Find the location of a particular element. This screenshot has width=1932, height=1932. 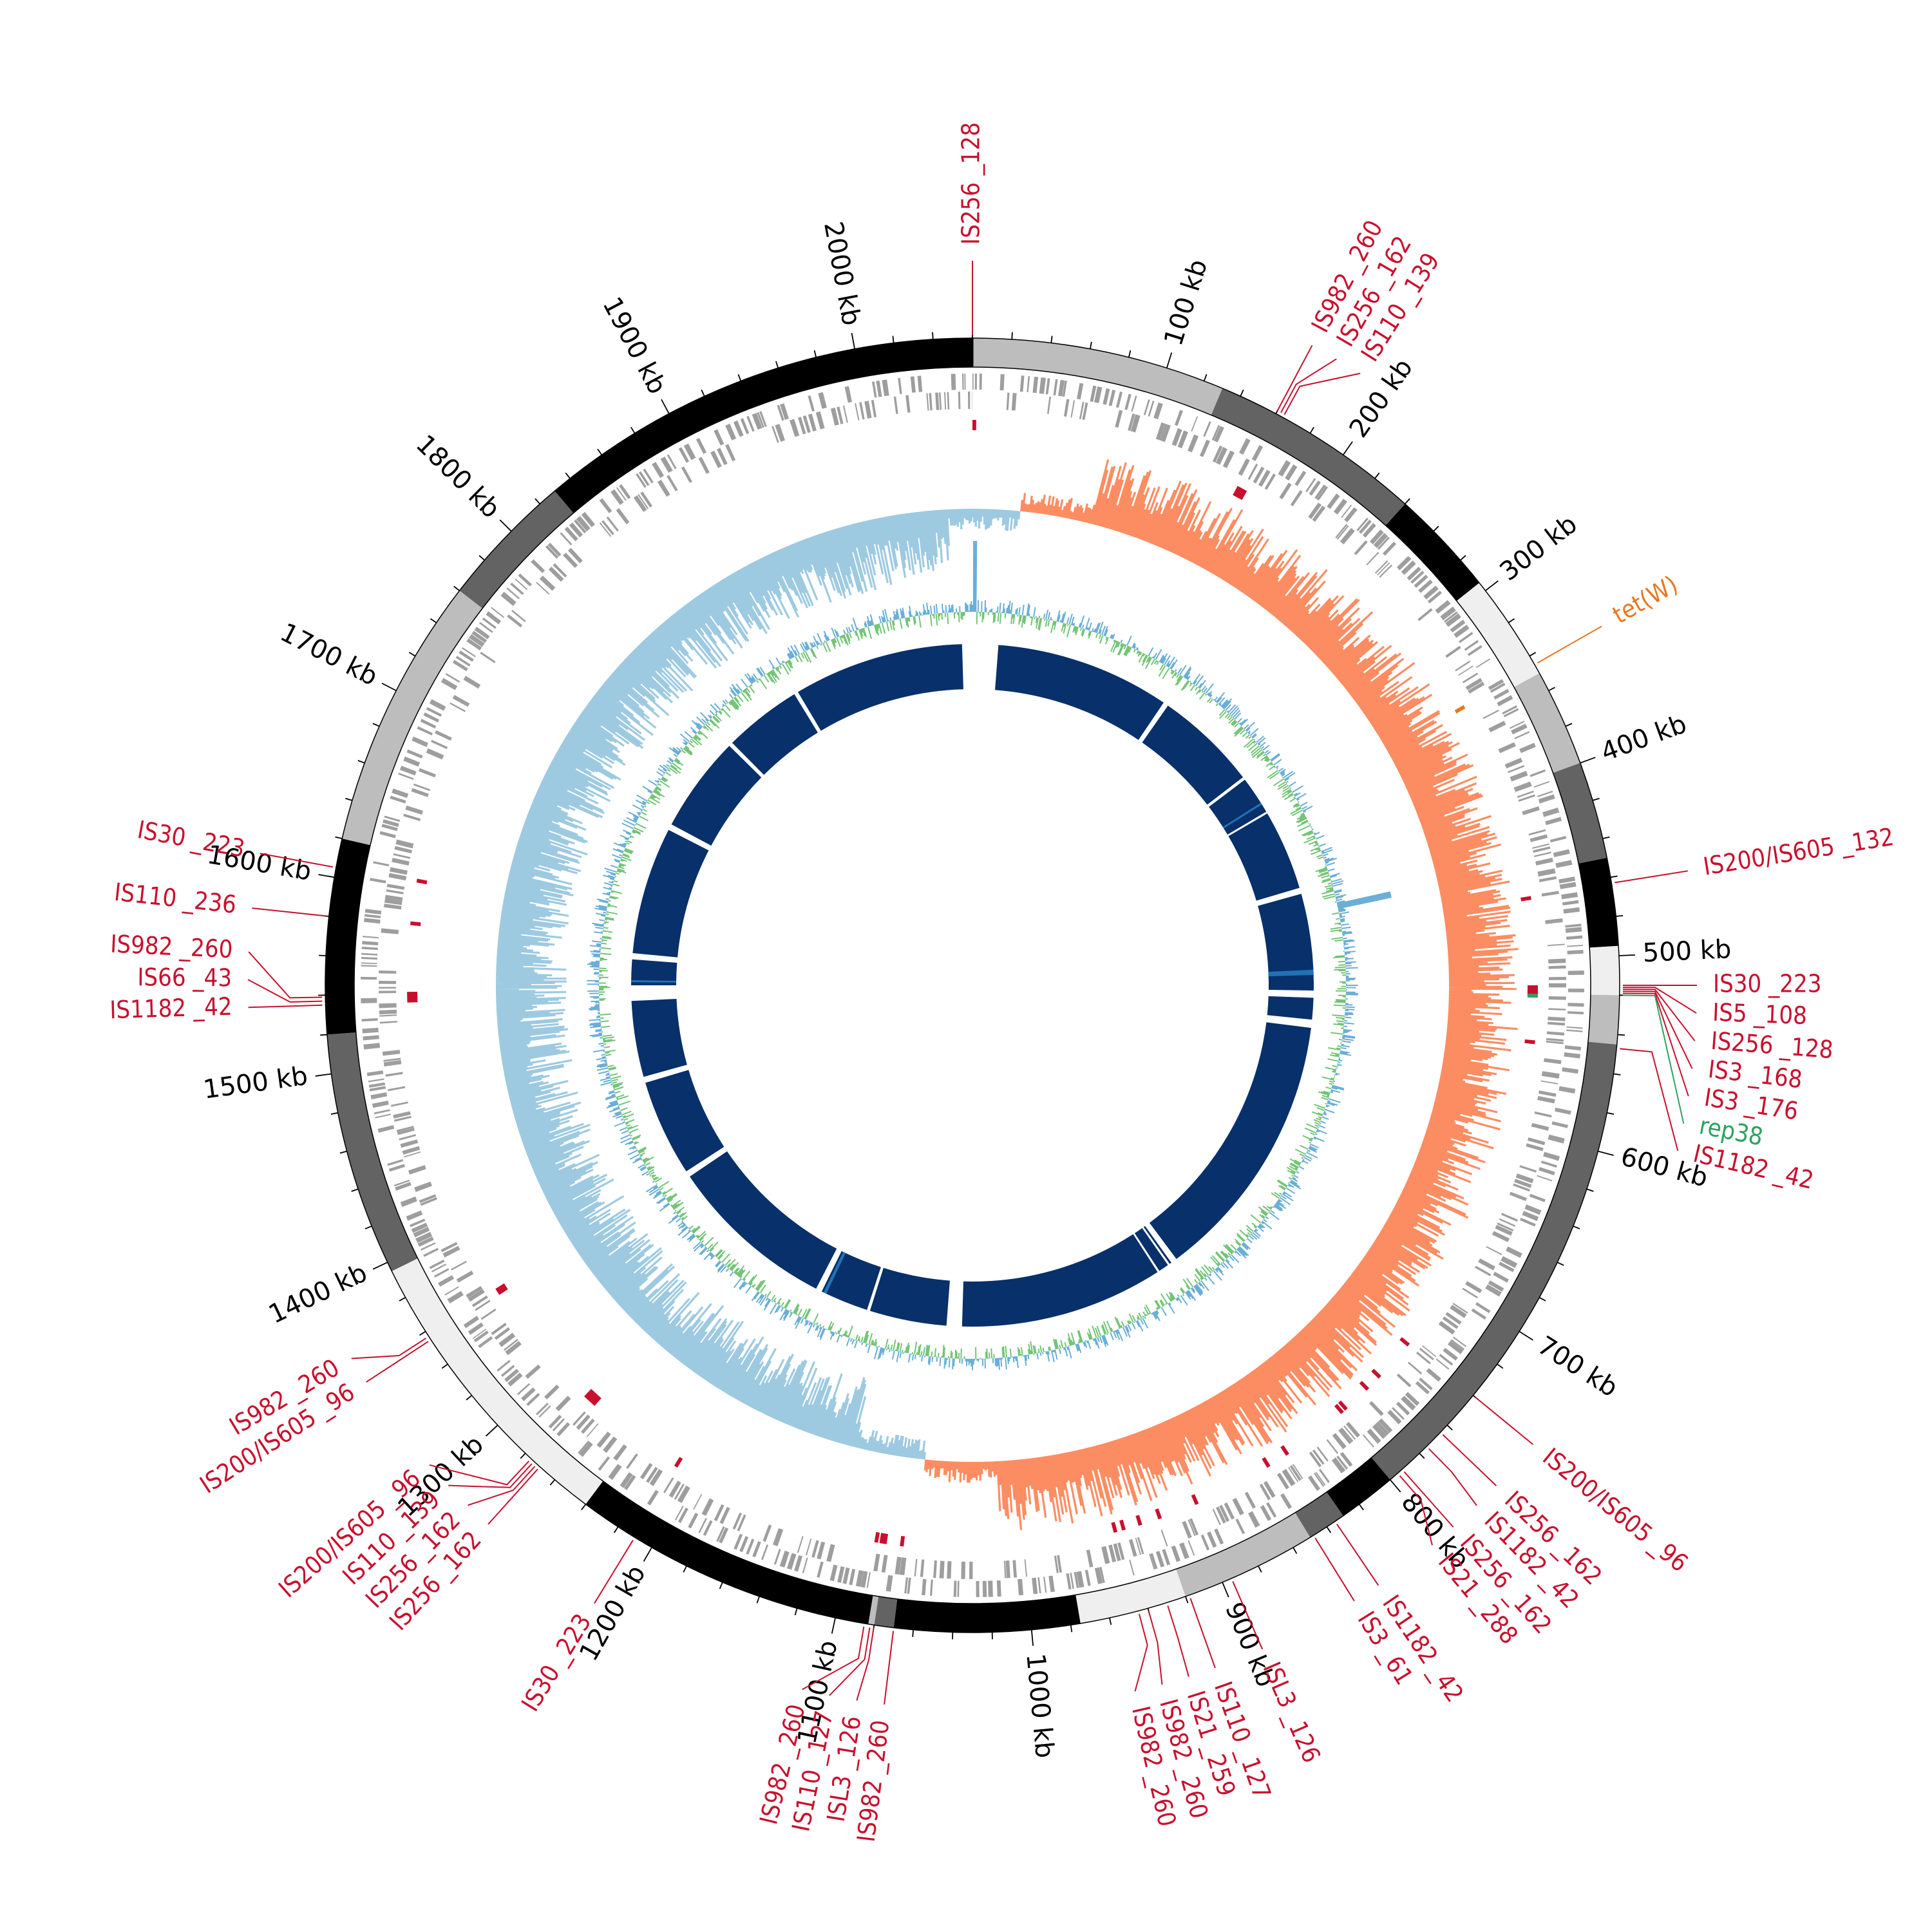

scale-label: 700 kb is located at coordinates (1578, 1367).